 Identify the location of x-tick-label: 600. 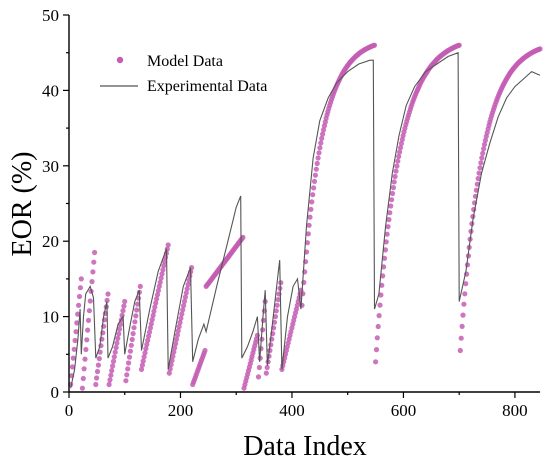
(404, 410).